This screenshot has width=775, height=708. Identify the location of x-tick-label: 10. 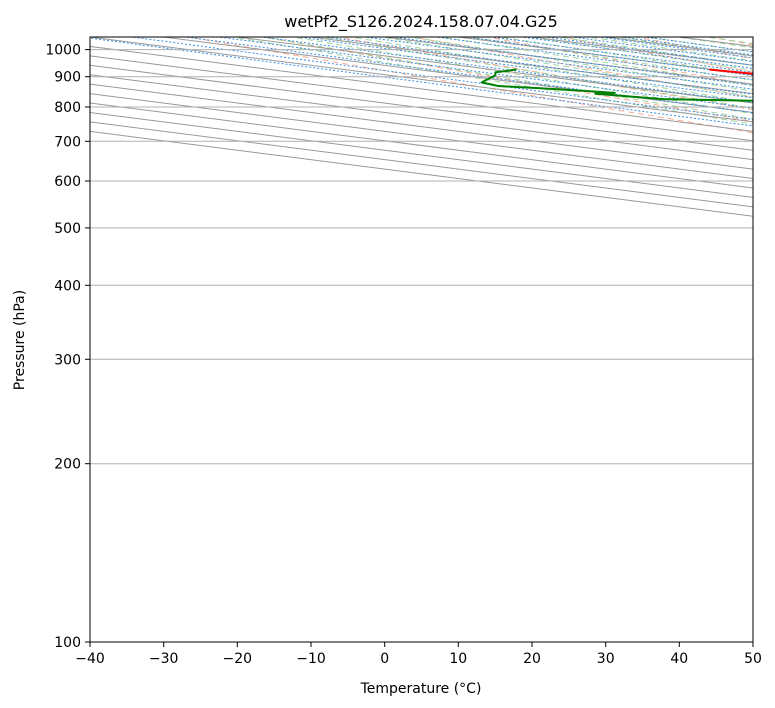
(458, 659).